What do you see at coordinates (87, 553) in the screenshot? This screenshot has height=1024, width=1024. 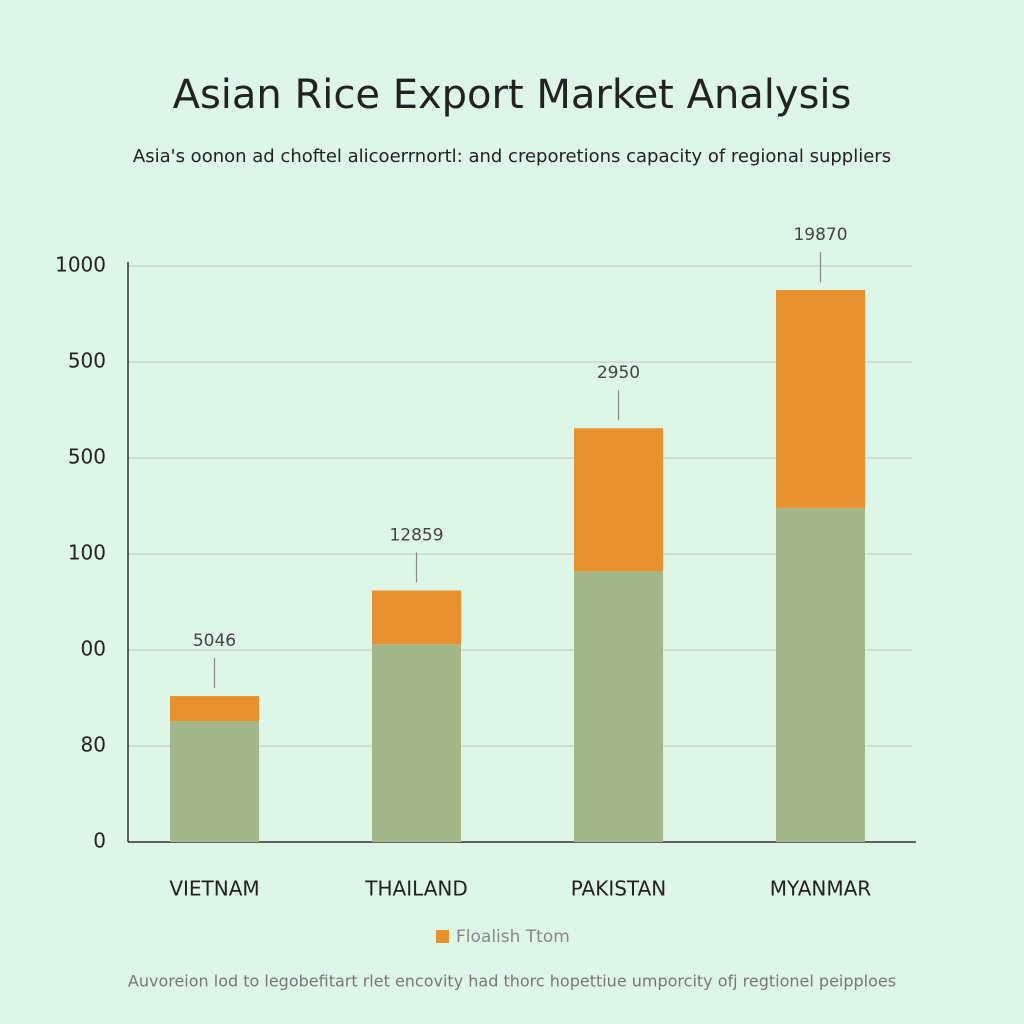 I see `y-tick-label: 100` at bounding box center [87, 553].